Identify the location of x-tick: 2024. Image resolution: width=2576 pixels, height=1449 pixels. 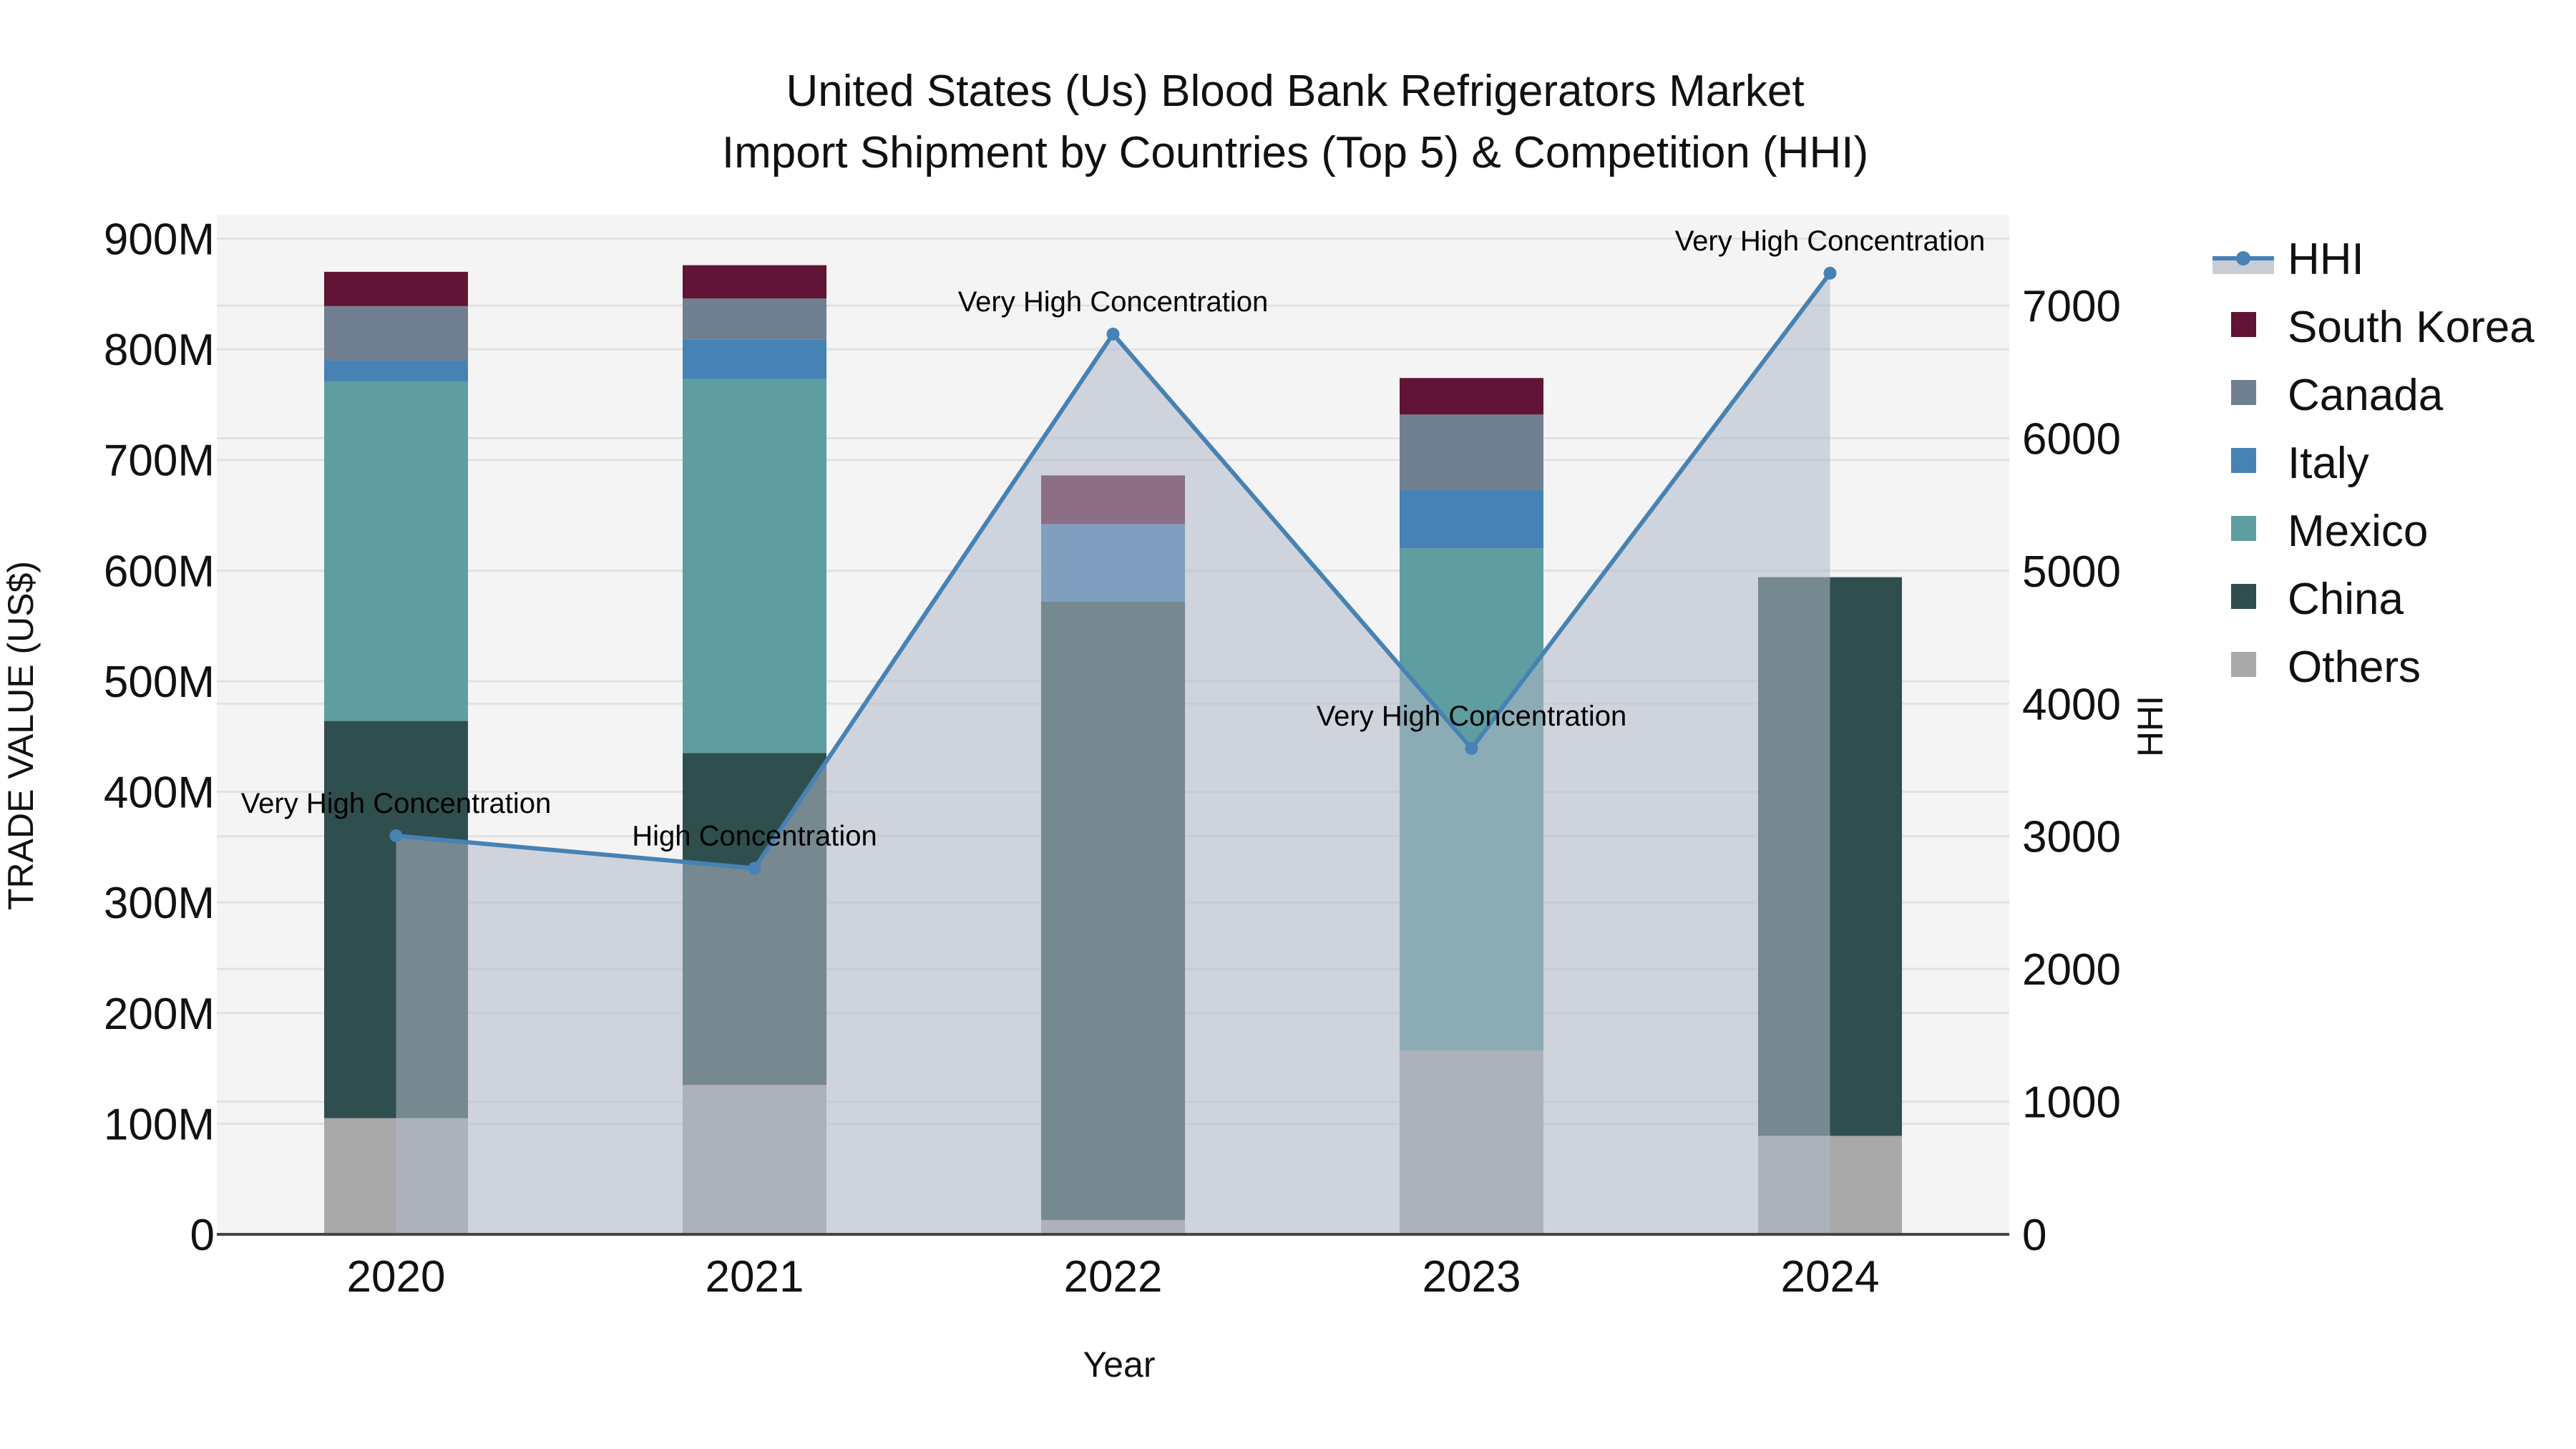
(1830, 1277).